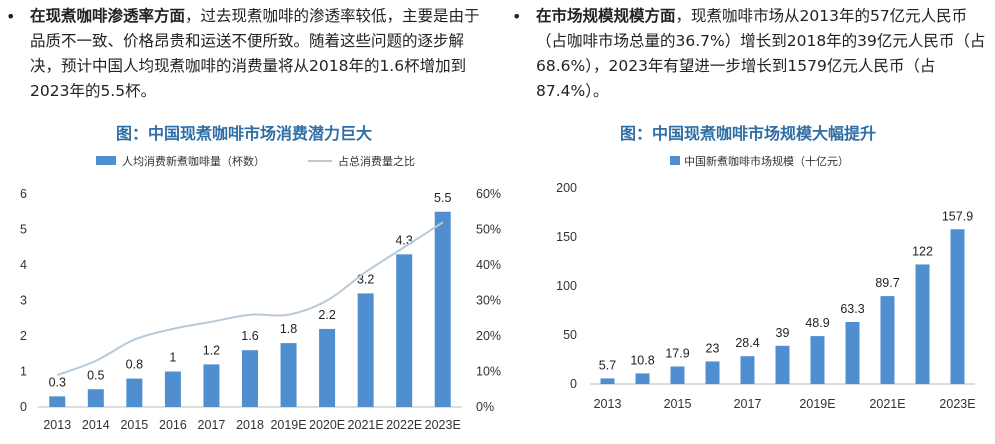  Describe the element at coordinates (488, 336) in the screenshot. I see `right-y-tick-label: 20%` at that location.